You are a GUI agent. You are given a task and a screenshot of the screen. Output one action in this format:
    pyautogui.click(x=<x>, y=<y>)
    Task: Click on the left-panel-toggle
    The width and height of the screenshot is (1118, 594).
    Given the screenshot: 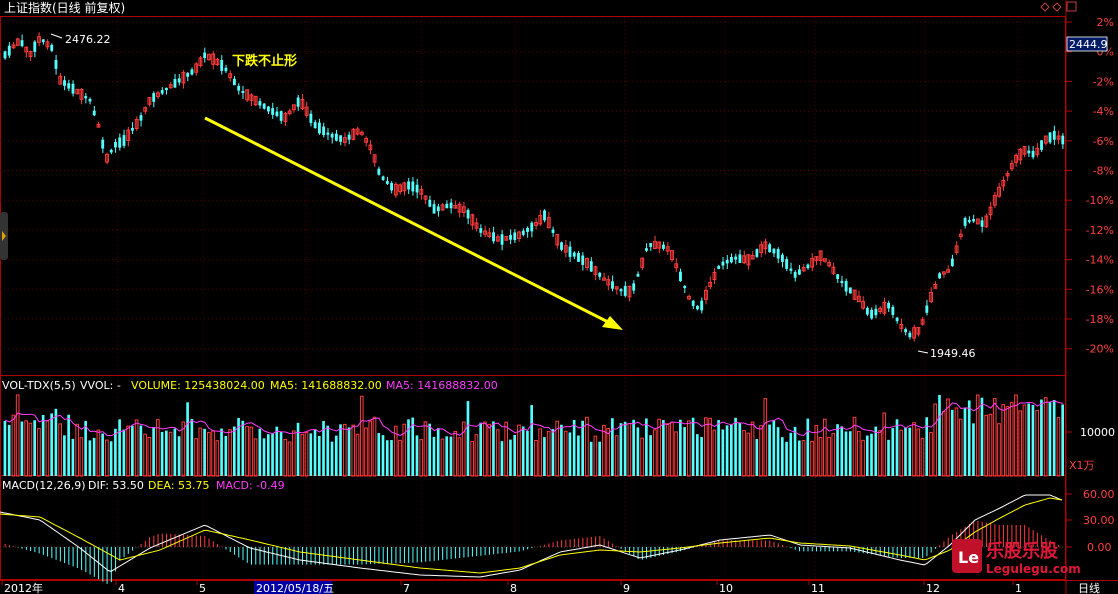 What is the action you would take?
    pyautogui.click(x=4, y=236)
    